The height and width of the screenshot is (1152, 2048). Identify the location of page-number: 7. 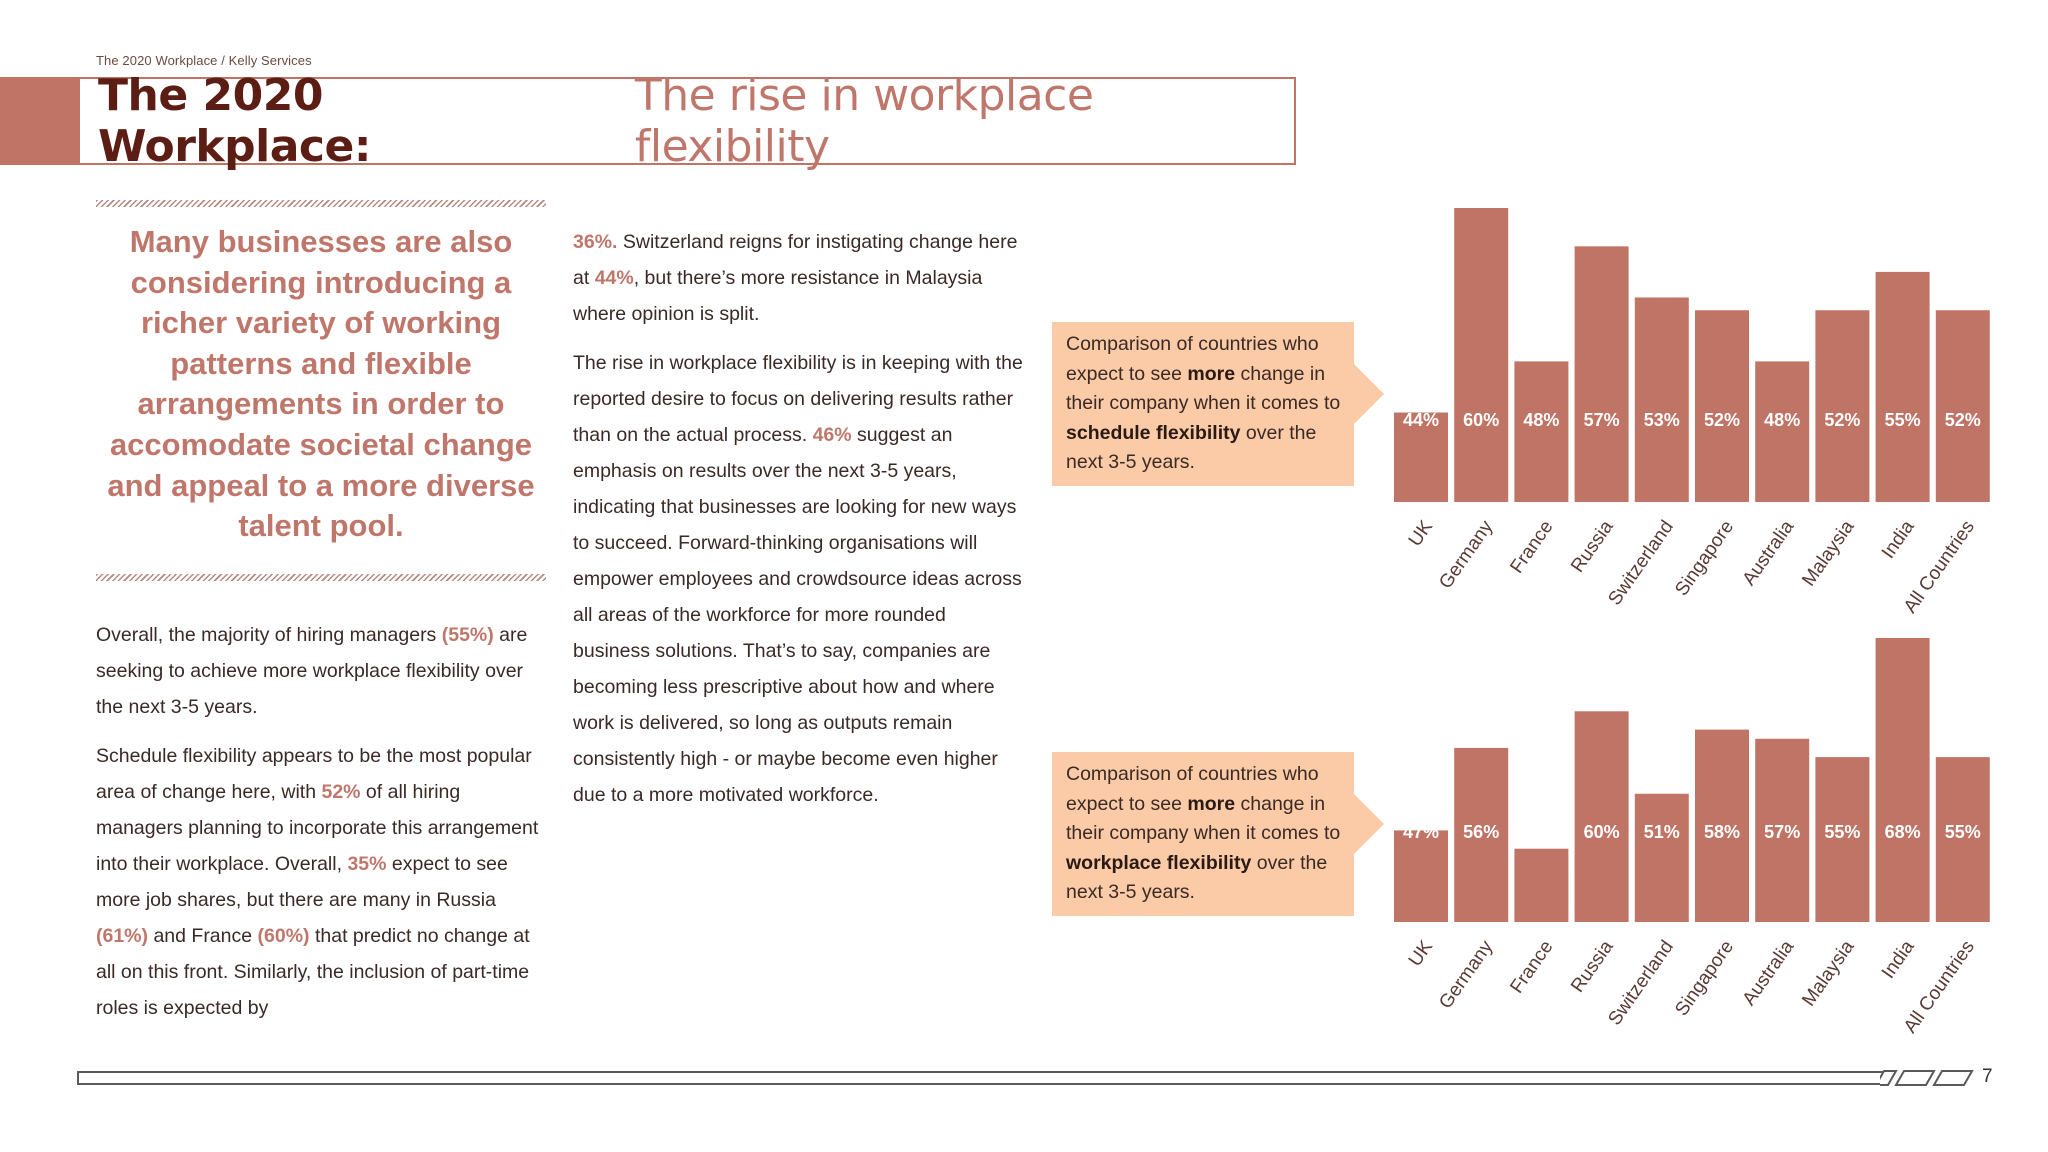
(1987, 1076).